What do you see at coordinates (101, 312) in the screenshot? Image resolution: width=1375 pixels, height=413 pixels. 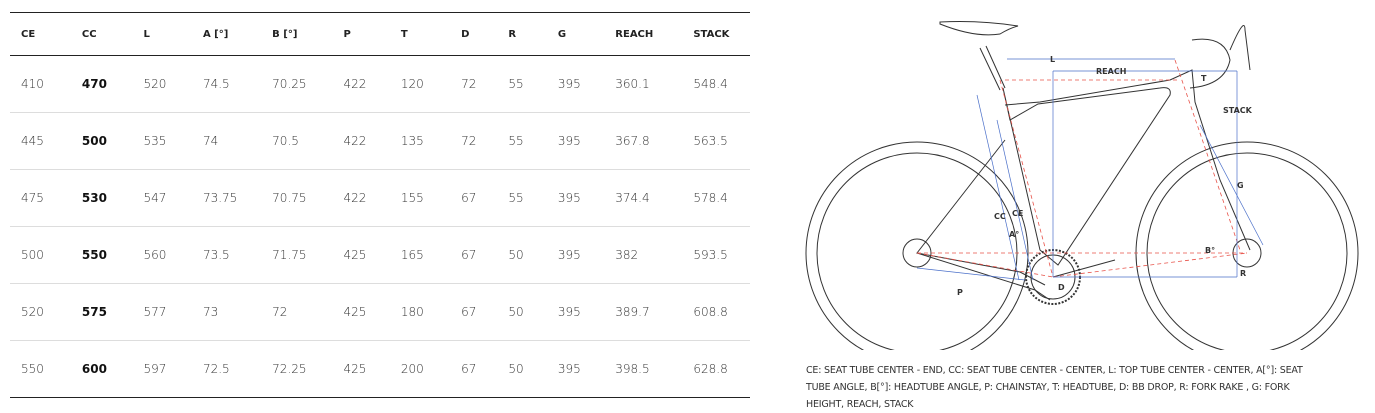 I see `table-cell: 575` at bounding box center [101, 312].